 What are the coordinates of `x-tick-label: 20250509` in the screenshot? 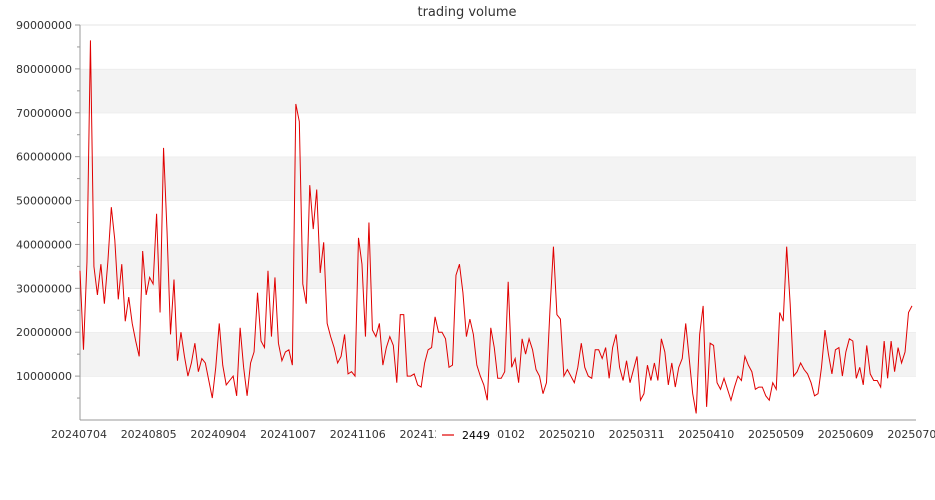 It's located at (776, 434).